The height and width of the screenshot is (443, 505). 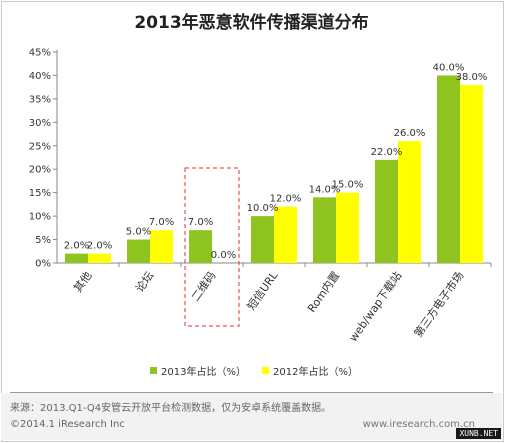 I want to click on x-category-label: 论坛, so click(x=144, y=282).